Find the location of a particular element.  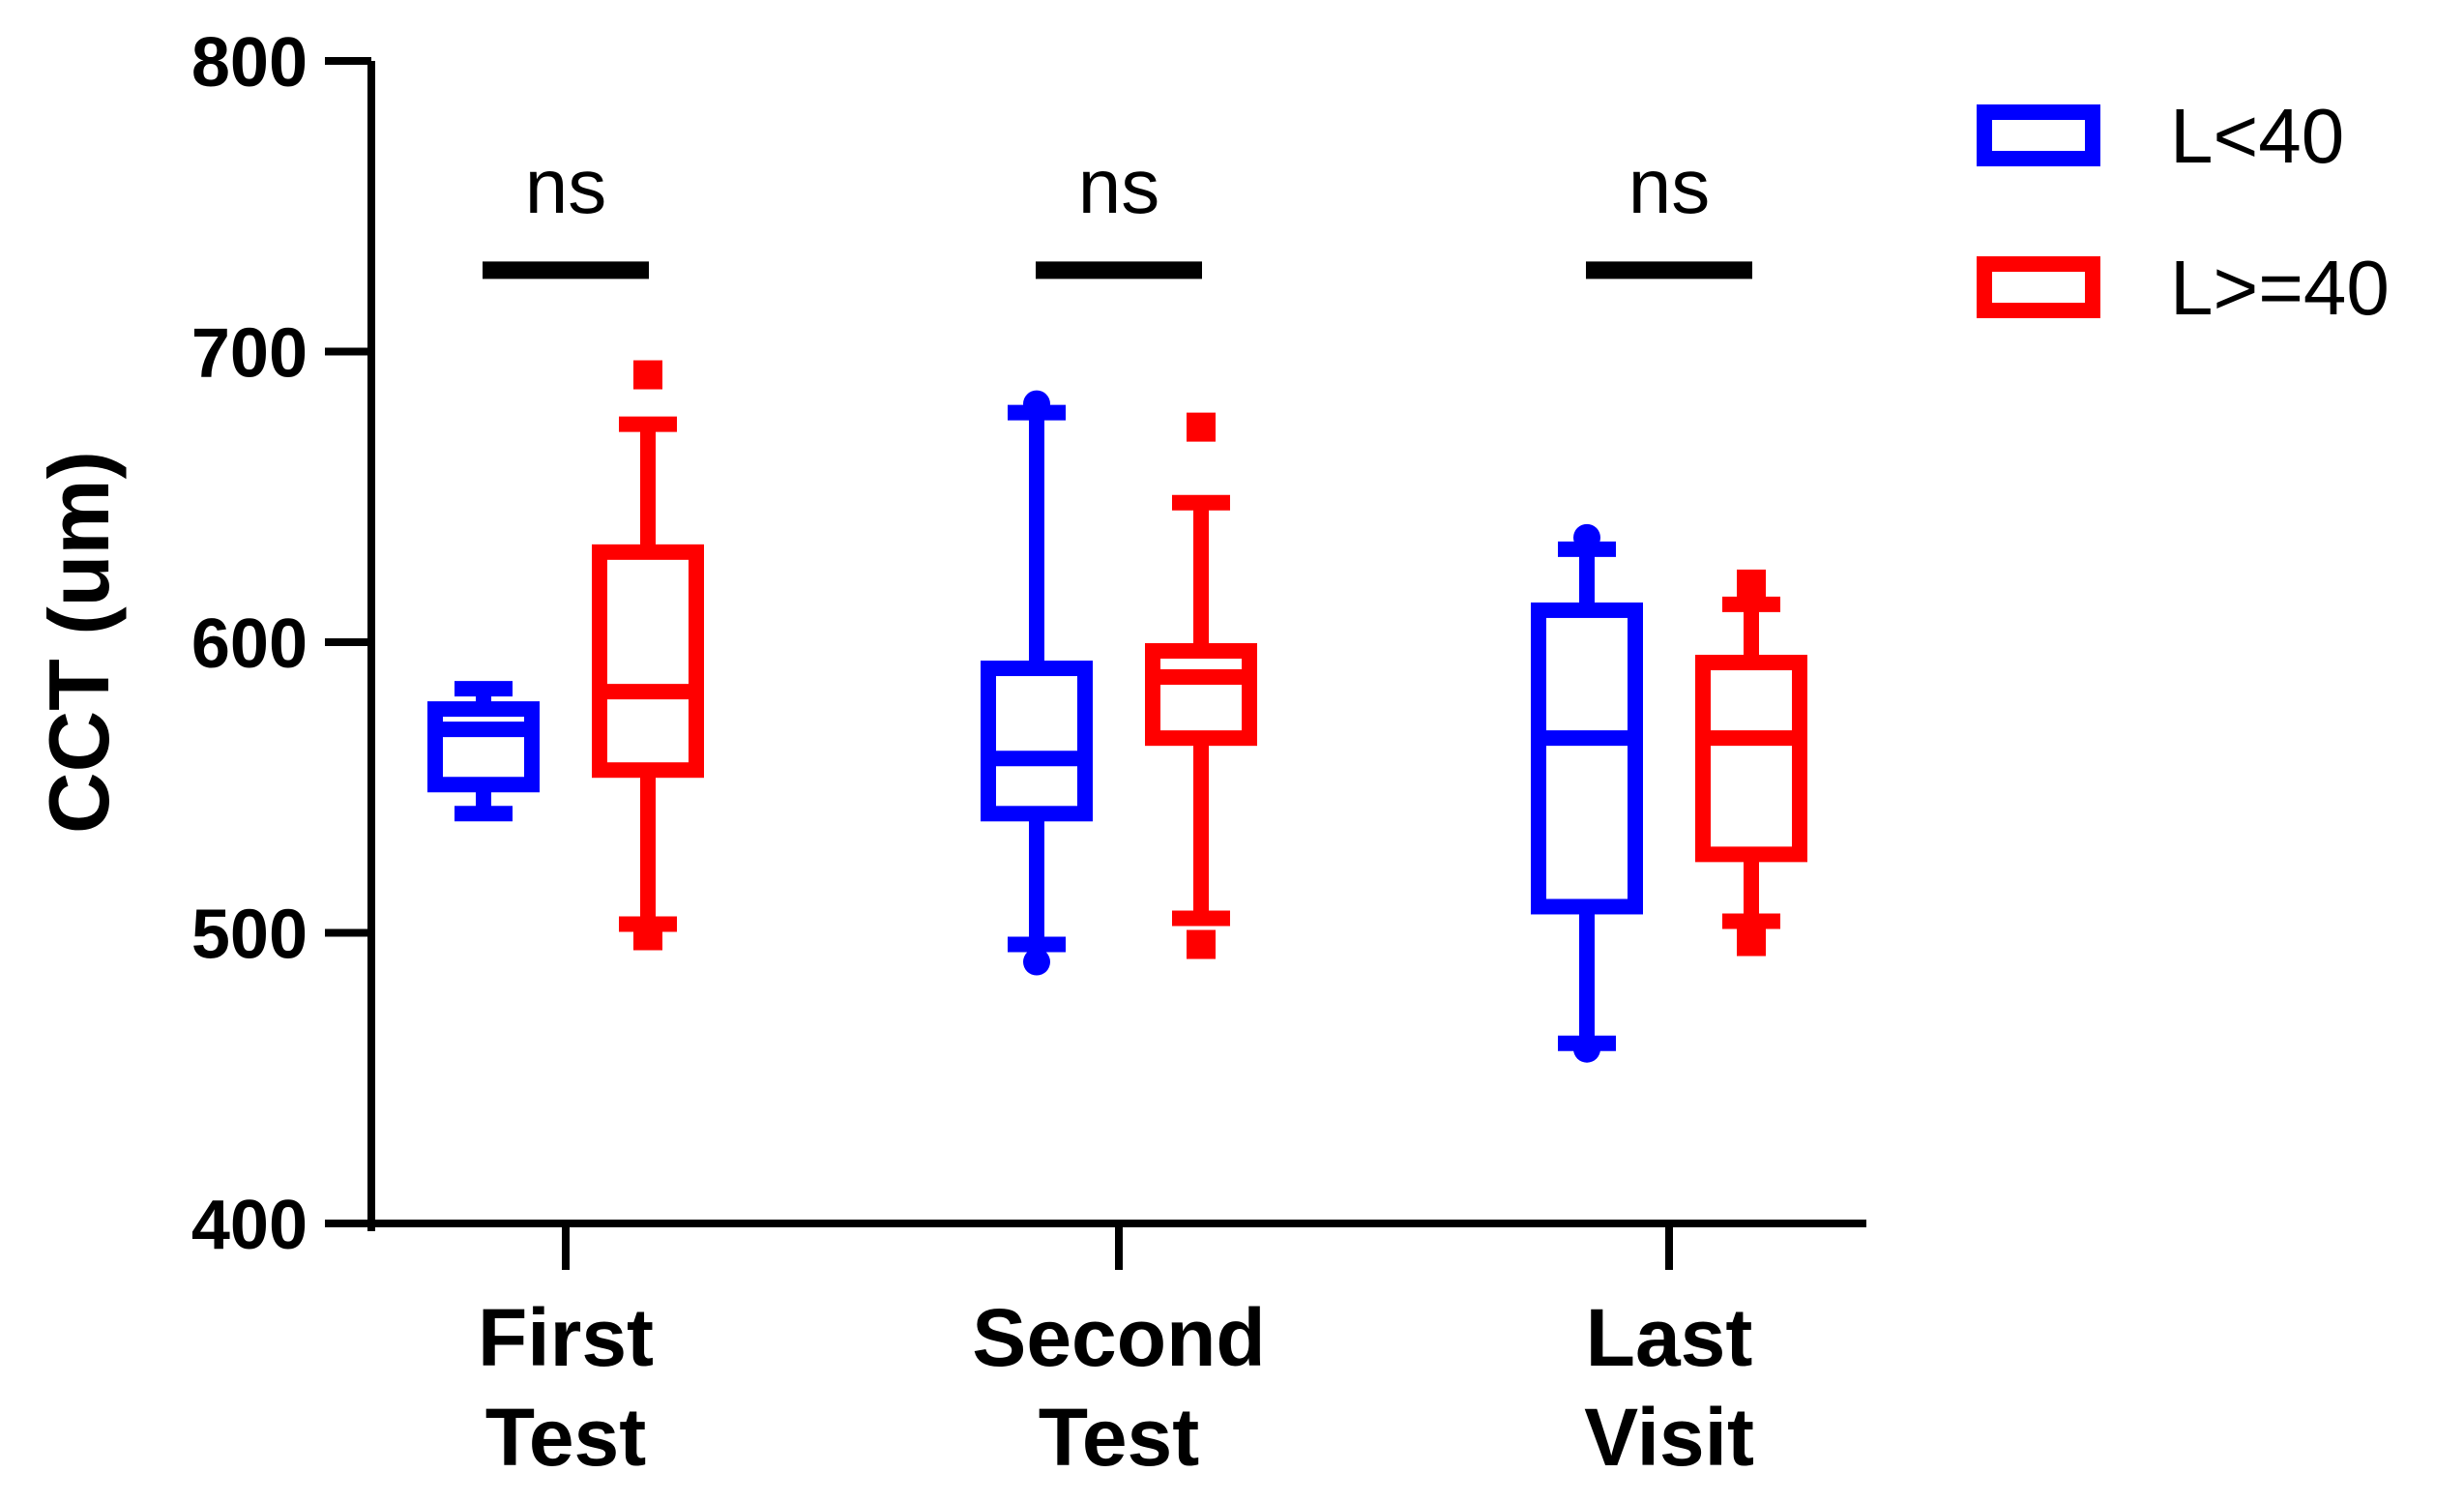

y-tick-label: 600 is located at coordinates (249, 644).